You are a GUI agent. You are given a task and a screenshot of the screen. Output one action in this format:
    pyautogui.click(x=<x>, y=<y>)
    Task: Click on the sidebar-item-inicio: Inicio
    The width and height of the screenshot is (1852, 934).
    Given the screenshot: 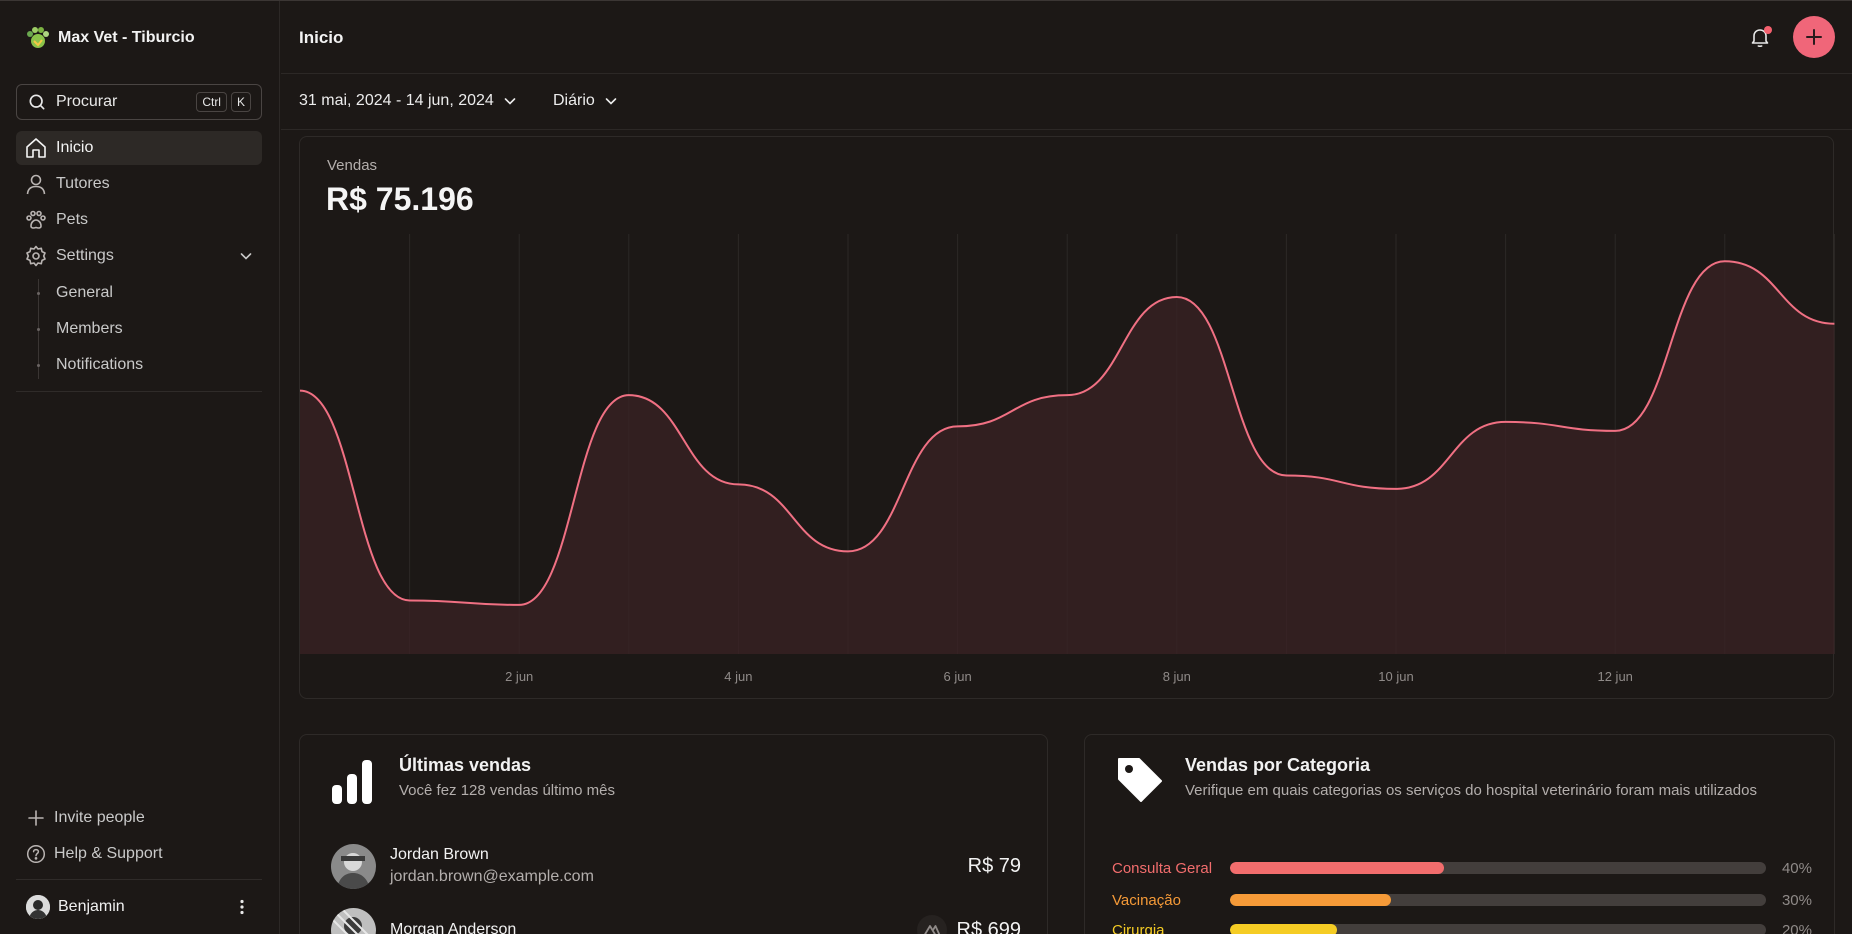 What is the action you would take?
    pyautogui.click(x=139, y=148)
    